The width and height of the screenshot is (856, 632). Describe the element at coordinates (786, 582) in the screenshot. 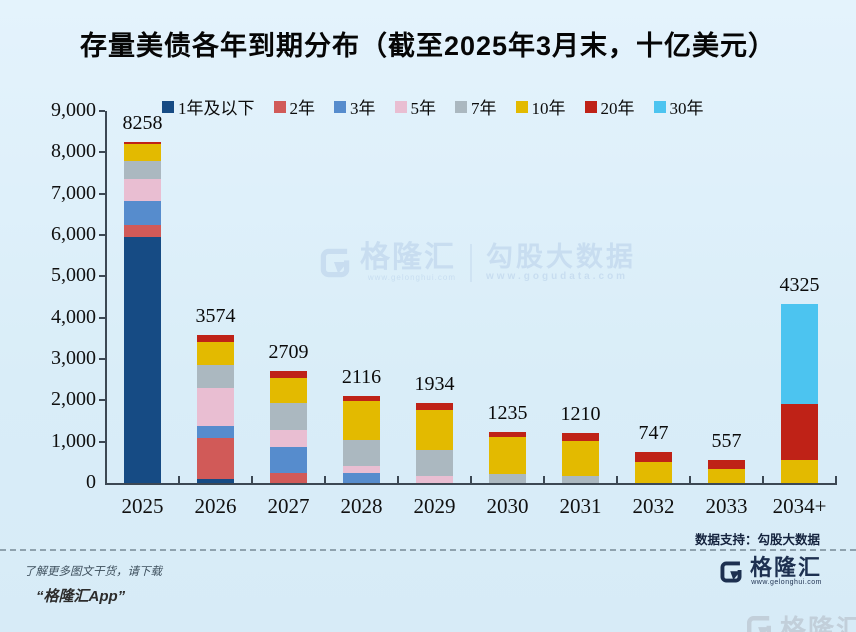

I see `footer-brand-url: www.gelonghui.com` at that location.